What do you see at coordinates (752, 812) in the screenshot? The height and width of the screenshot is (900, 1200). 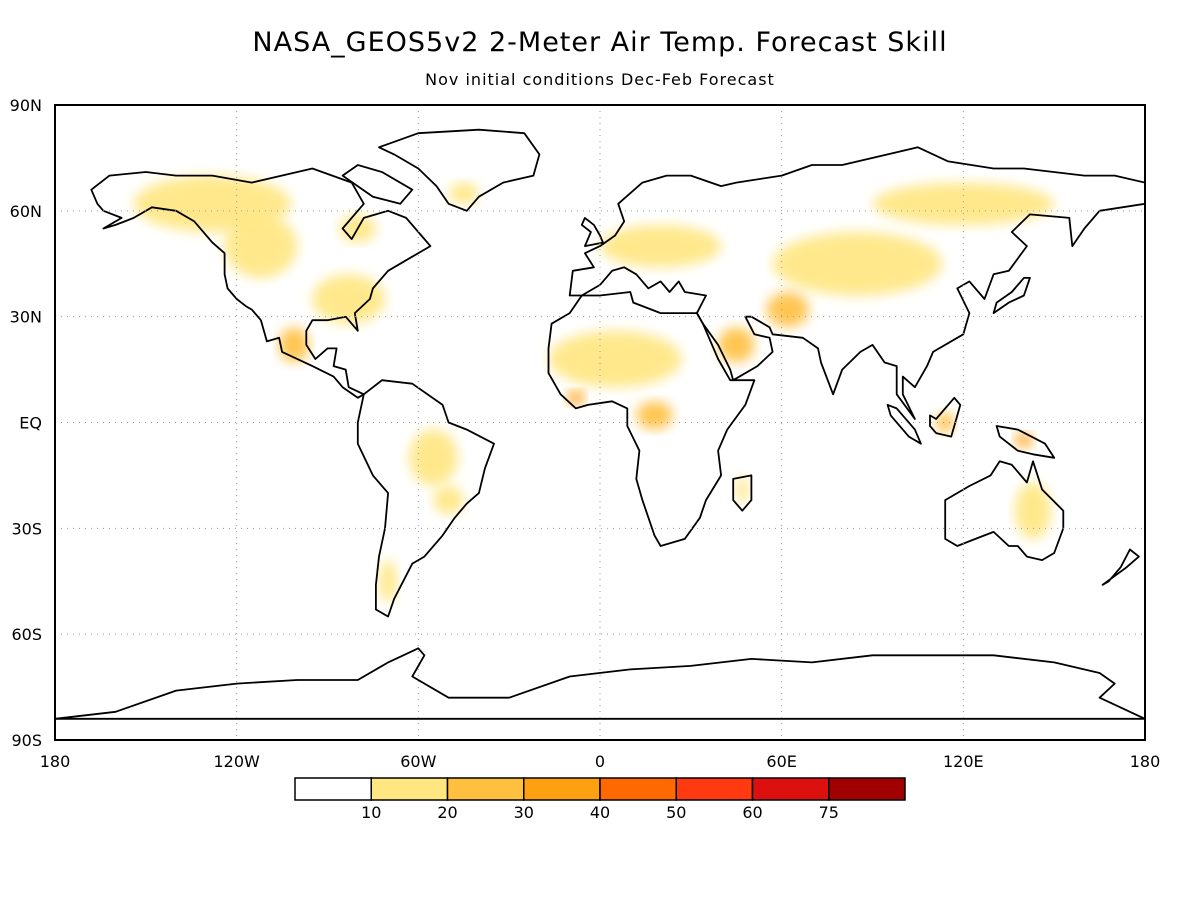 I see `colorbar-label: 60` at bounding box center [752, 812].